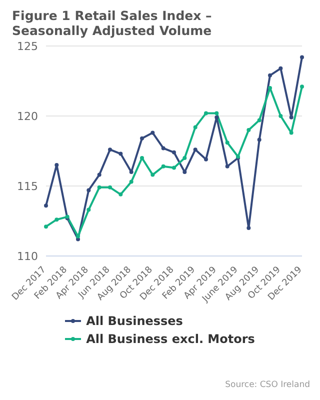 Image resolution: width=320 pixels, height=400 pixels. What do you see at coordinates (27, 256) in the screenshot?
I see `y-tick-label: 110` at bounding box center [27, 256].